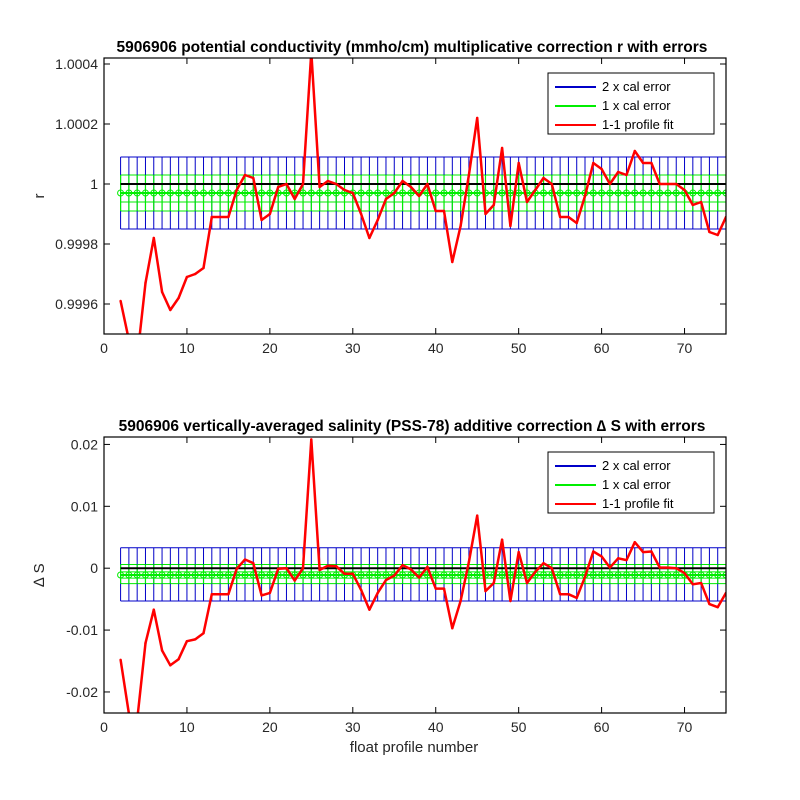 This screenshot has height=800, width=800. What do you see at coordinates (84, 506) in the screenshot?
I see `y-tick-label: 0.01` at bounding box center [84, 506].